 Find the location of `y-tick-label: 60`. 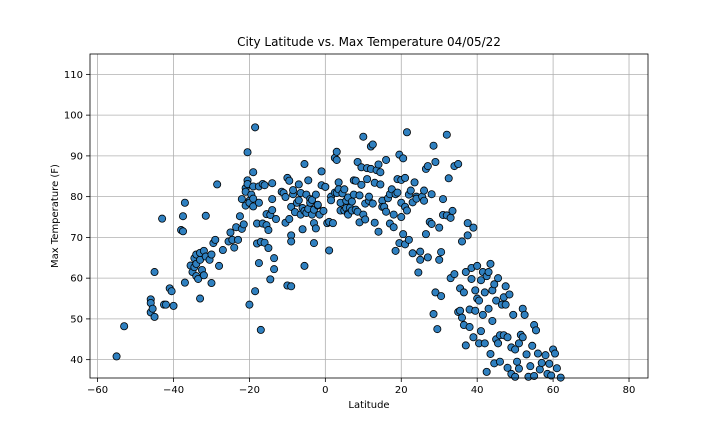

y-tick-label: 60 is located at coordinates (76, 279).